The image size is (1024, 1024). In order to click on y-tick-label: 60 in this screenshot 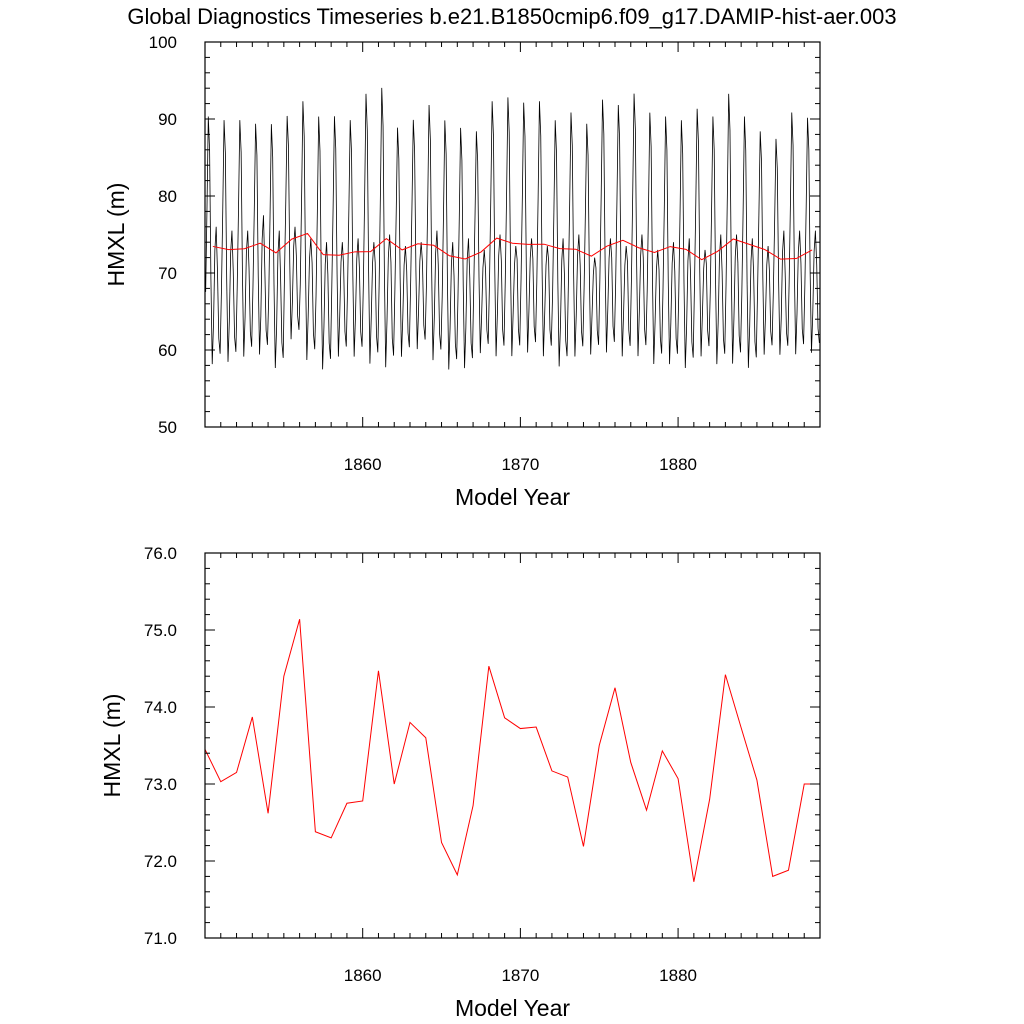, I will do `click(167, 350)`.